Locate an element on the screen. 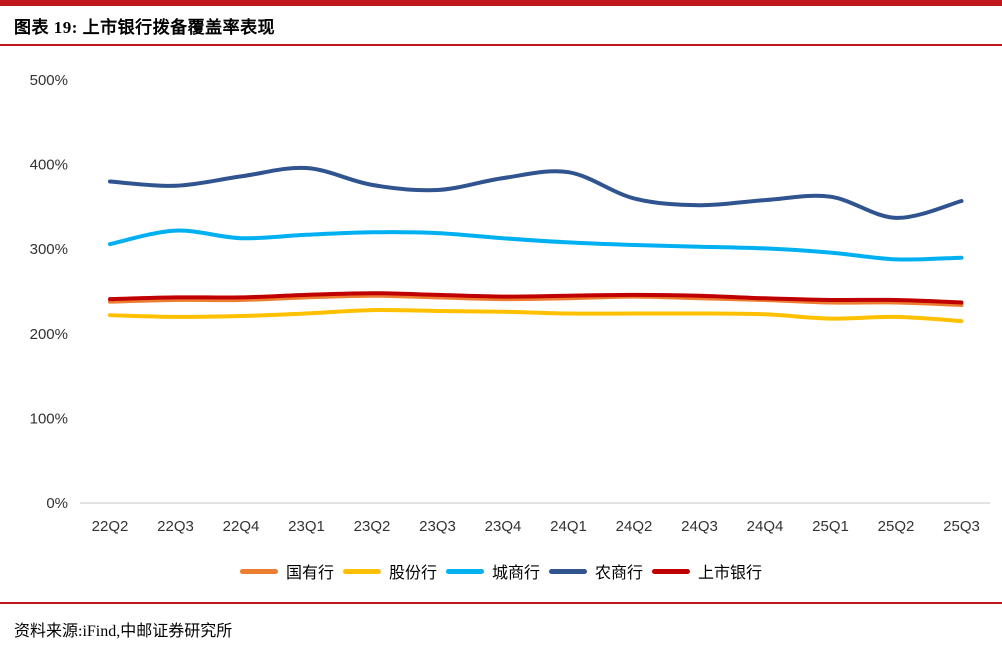  legend-item-2: 城商行 is located at coordinates (492, 571).